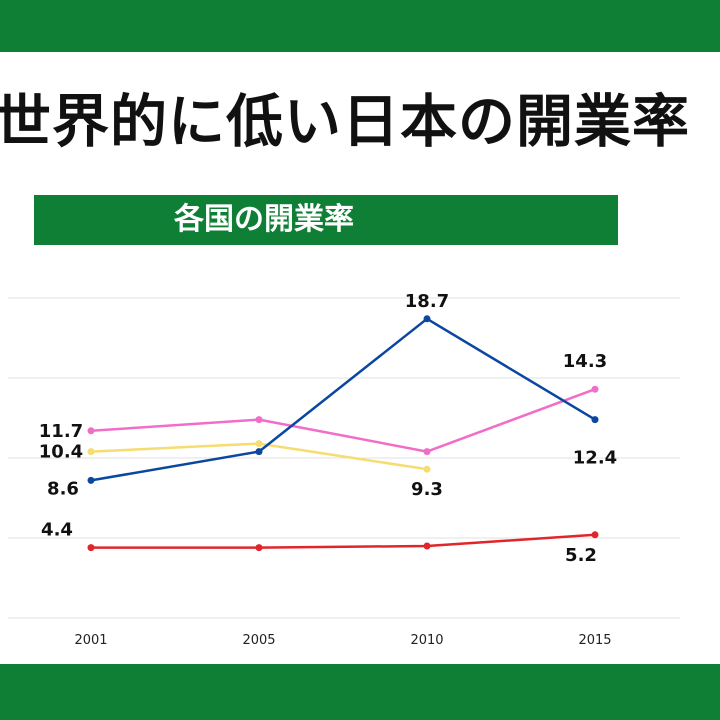  Describe the element at coordinates (360, 26) in the screenshot. I see `top-green-band` at that location.